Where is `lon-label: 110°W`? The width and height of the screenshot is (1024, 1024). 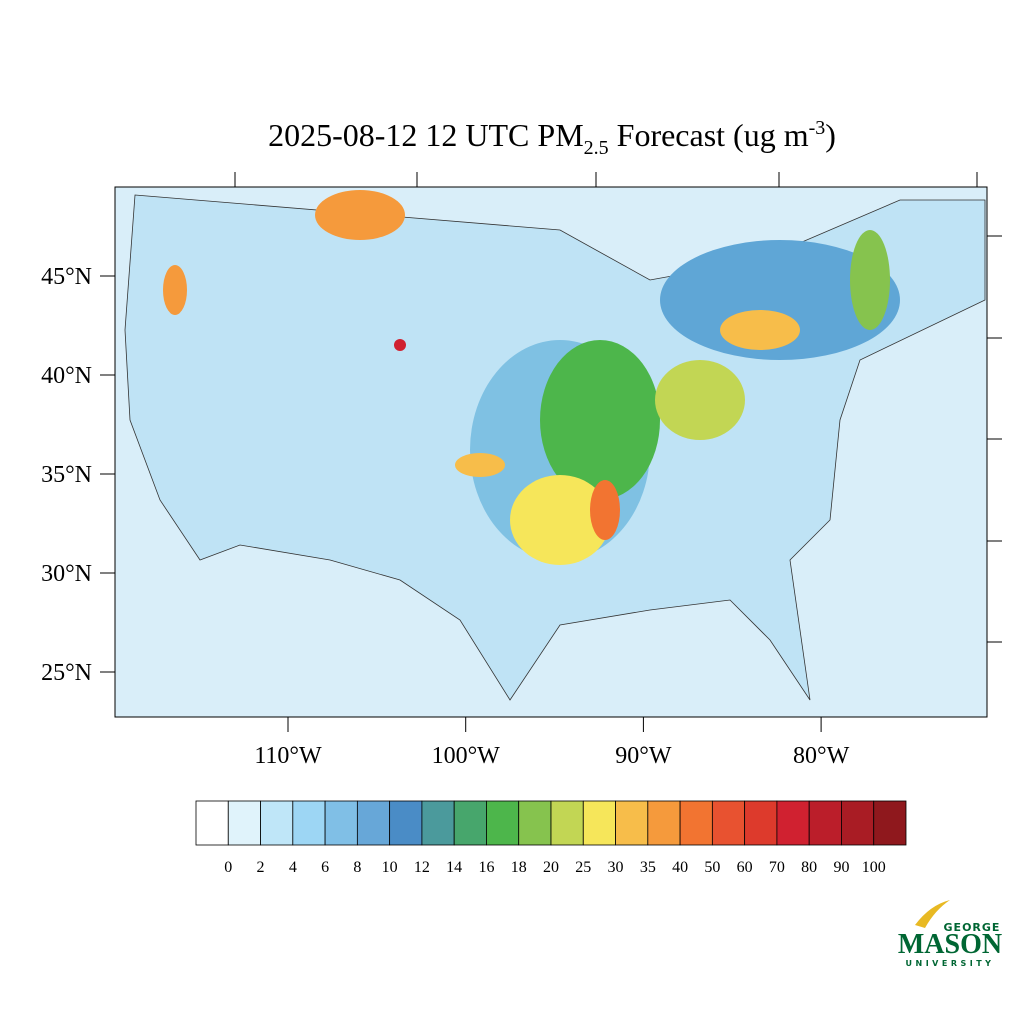
lon-label: 110°W is located at coordinates (288, 756).